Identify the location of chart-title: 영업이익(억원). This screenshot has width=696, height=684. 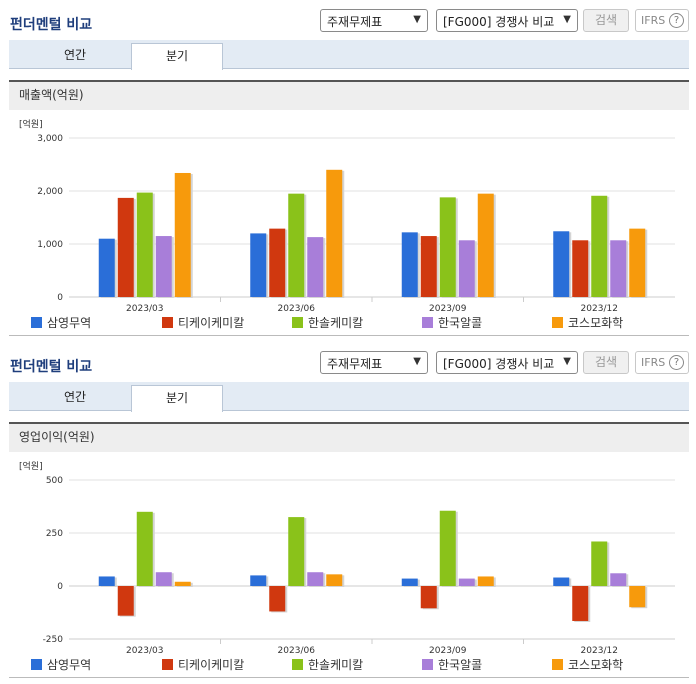
(349, 437).